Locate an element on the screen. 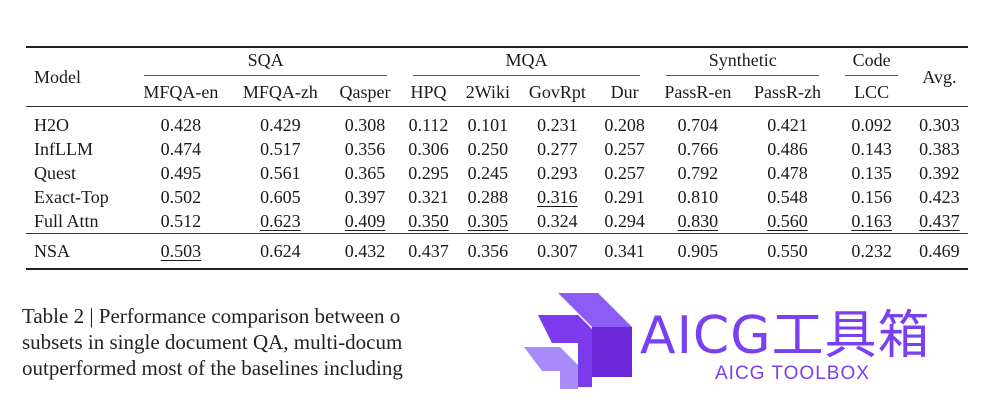 This screenshot has height=407, width=1000. score-cell: 0.423 is located at coordinates (939, 196).